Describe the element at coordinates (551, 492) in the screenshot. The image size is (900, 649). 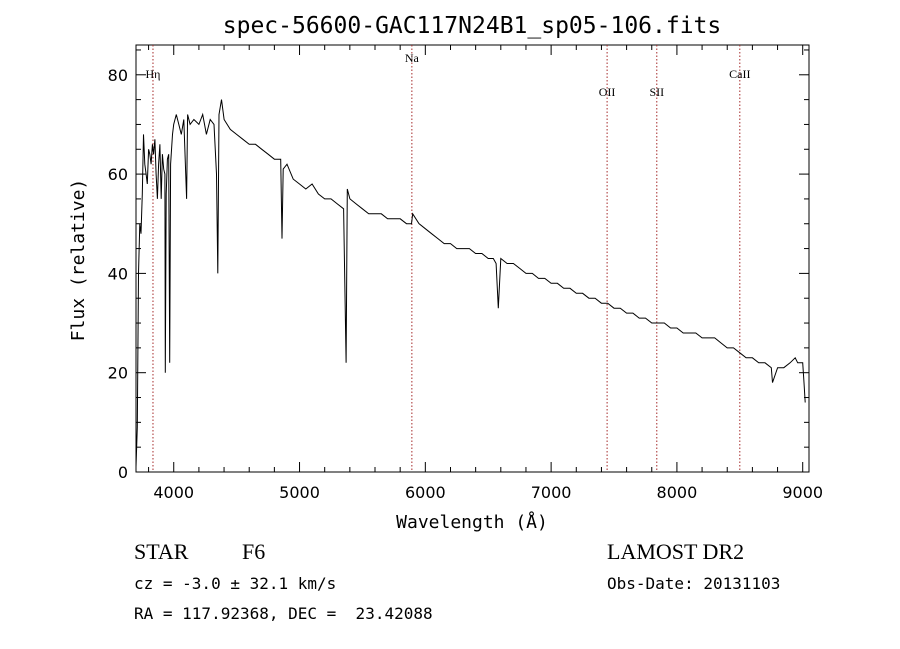
I see `x-tick-label: 7000` at that location.